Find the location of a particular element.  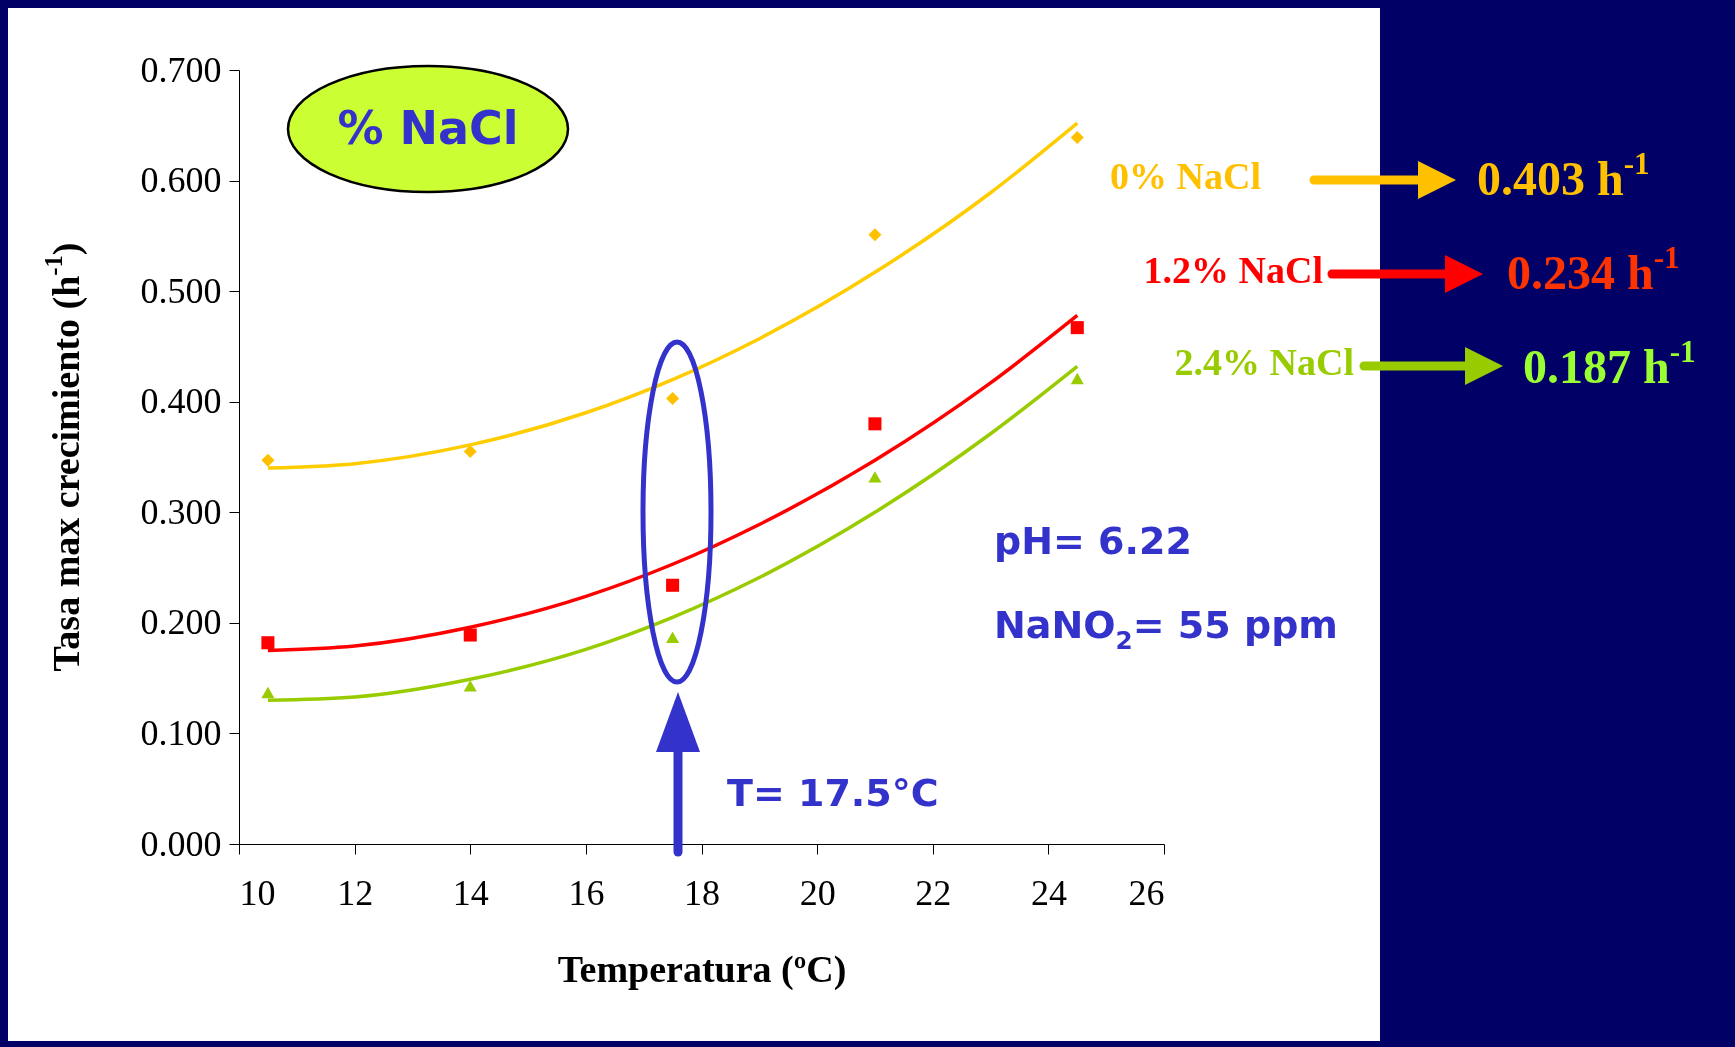

y-tick-label: 0.000 is located at coordinates (181, 843).